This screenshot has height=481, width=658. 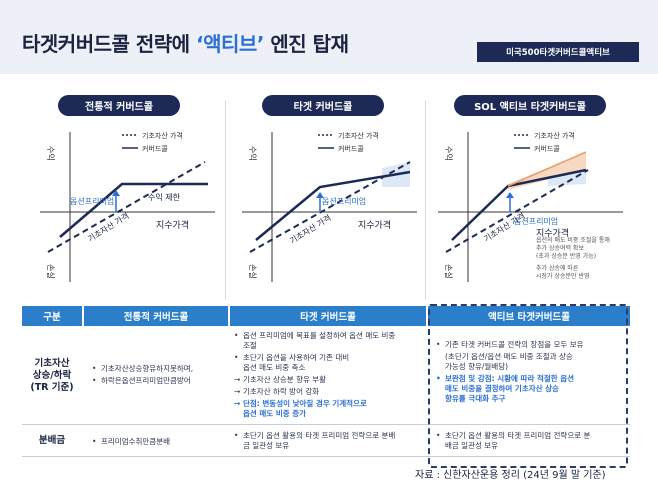 I want to click on row-label-underlying: 기초자산 상승/하락 (TR 기준), so click(x=52, y=376).